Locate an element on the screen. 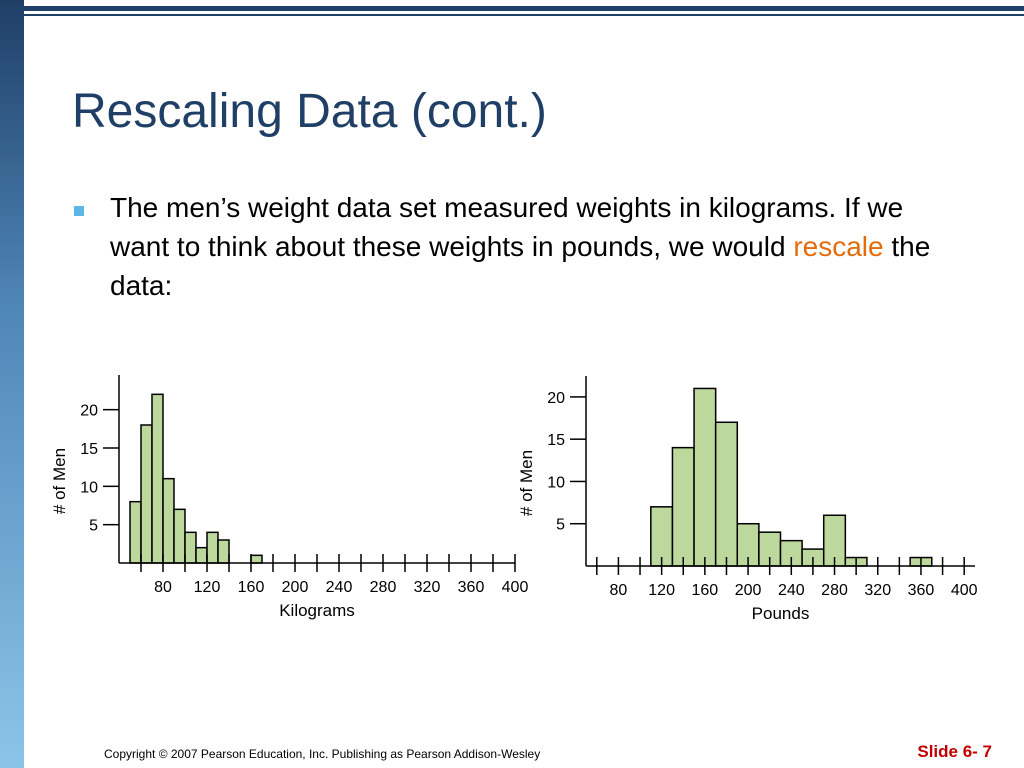  lb-x-tick-label: 320 is located at coordinates (877, 590).